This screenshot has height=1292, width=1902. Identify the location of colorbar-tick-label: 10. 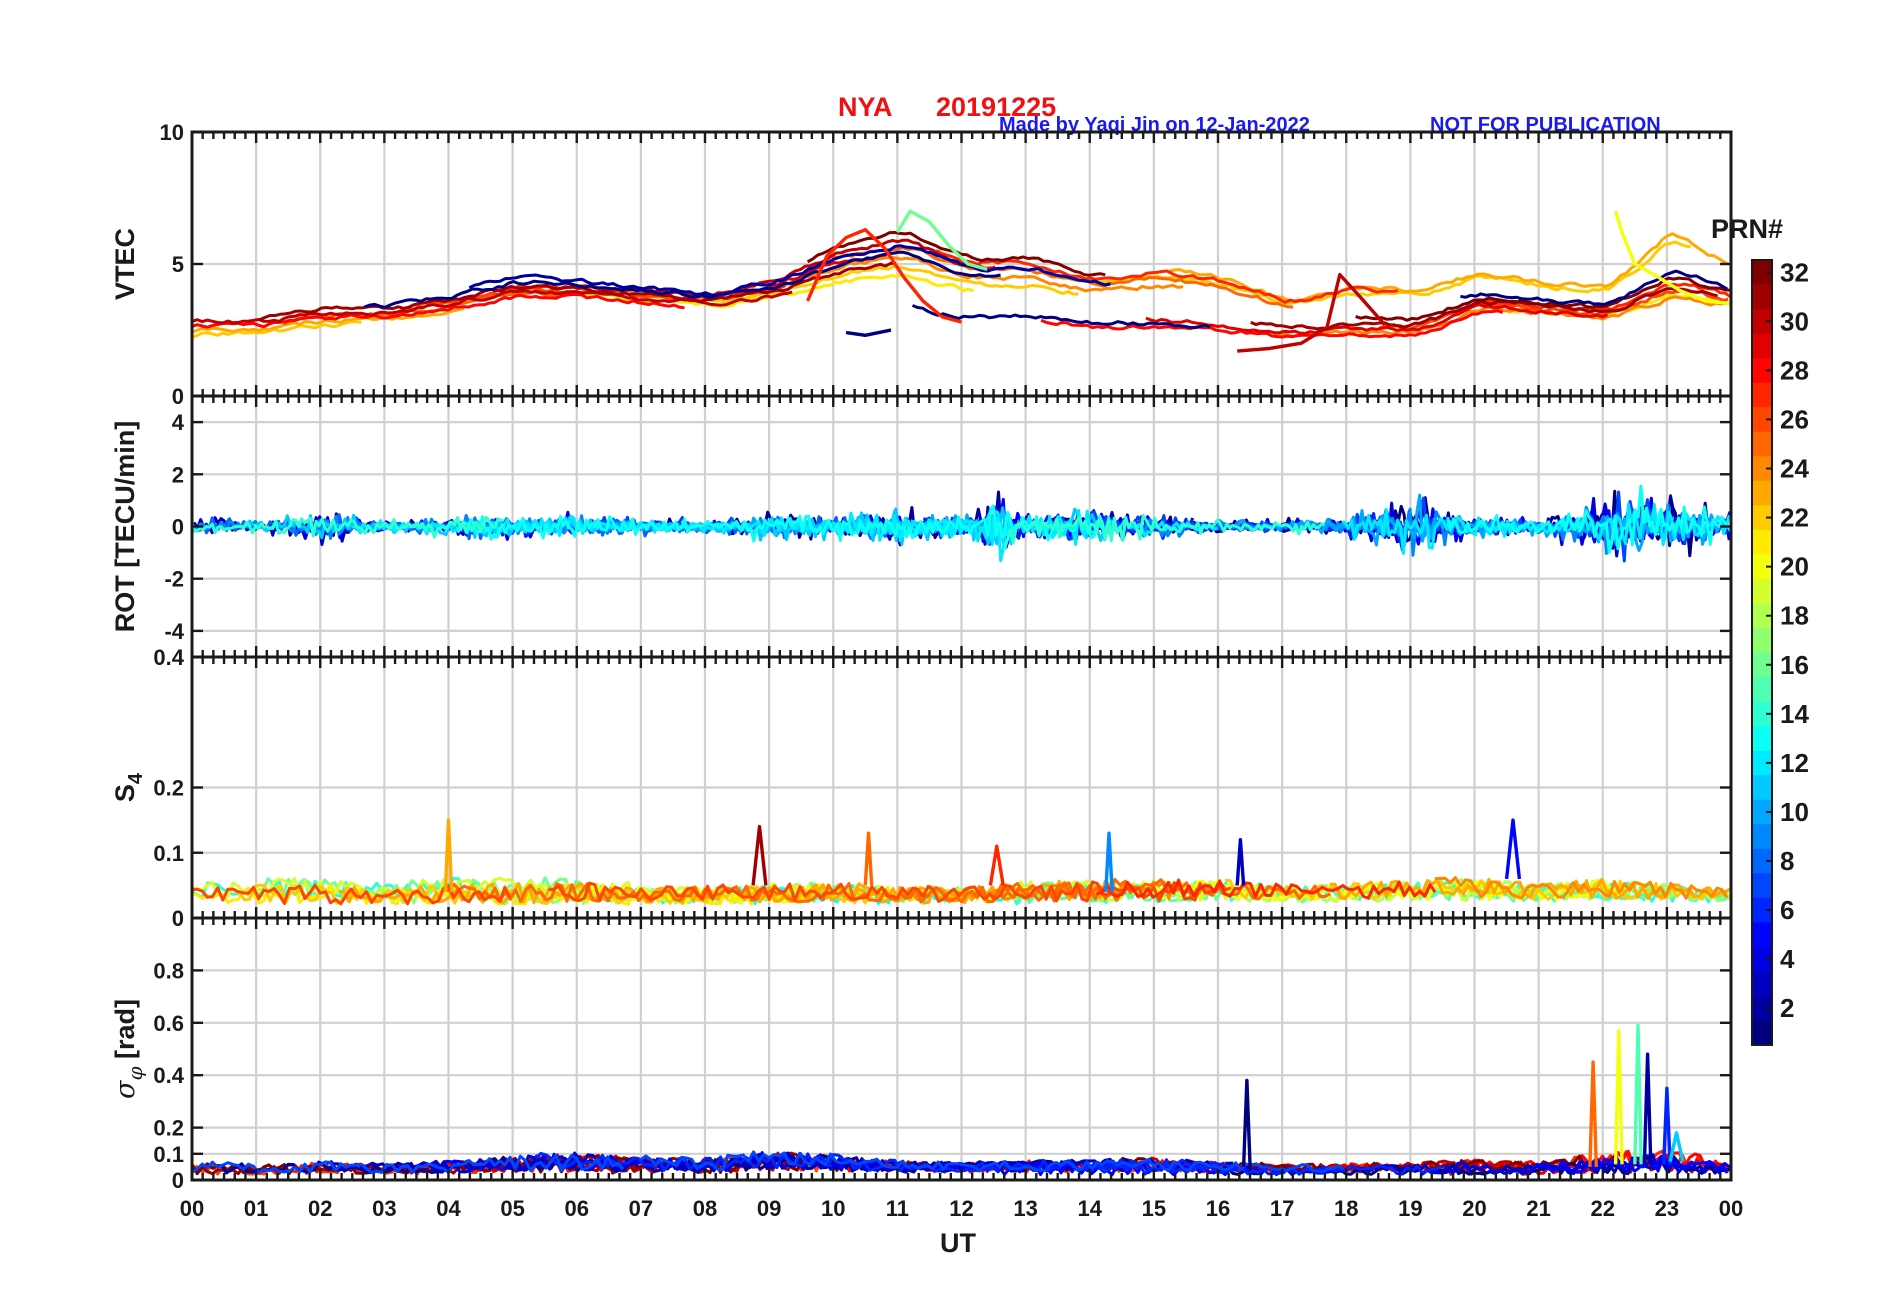
(1794, 812).